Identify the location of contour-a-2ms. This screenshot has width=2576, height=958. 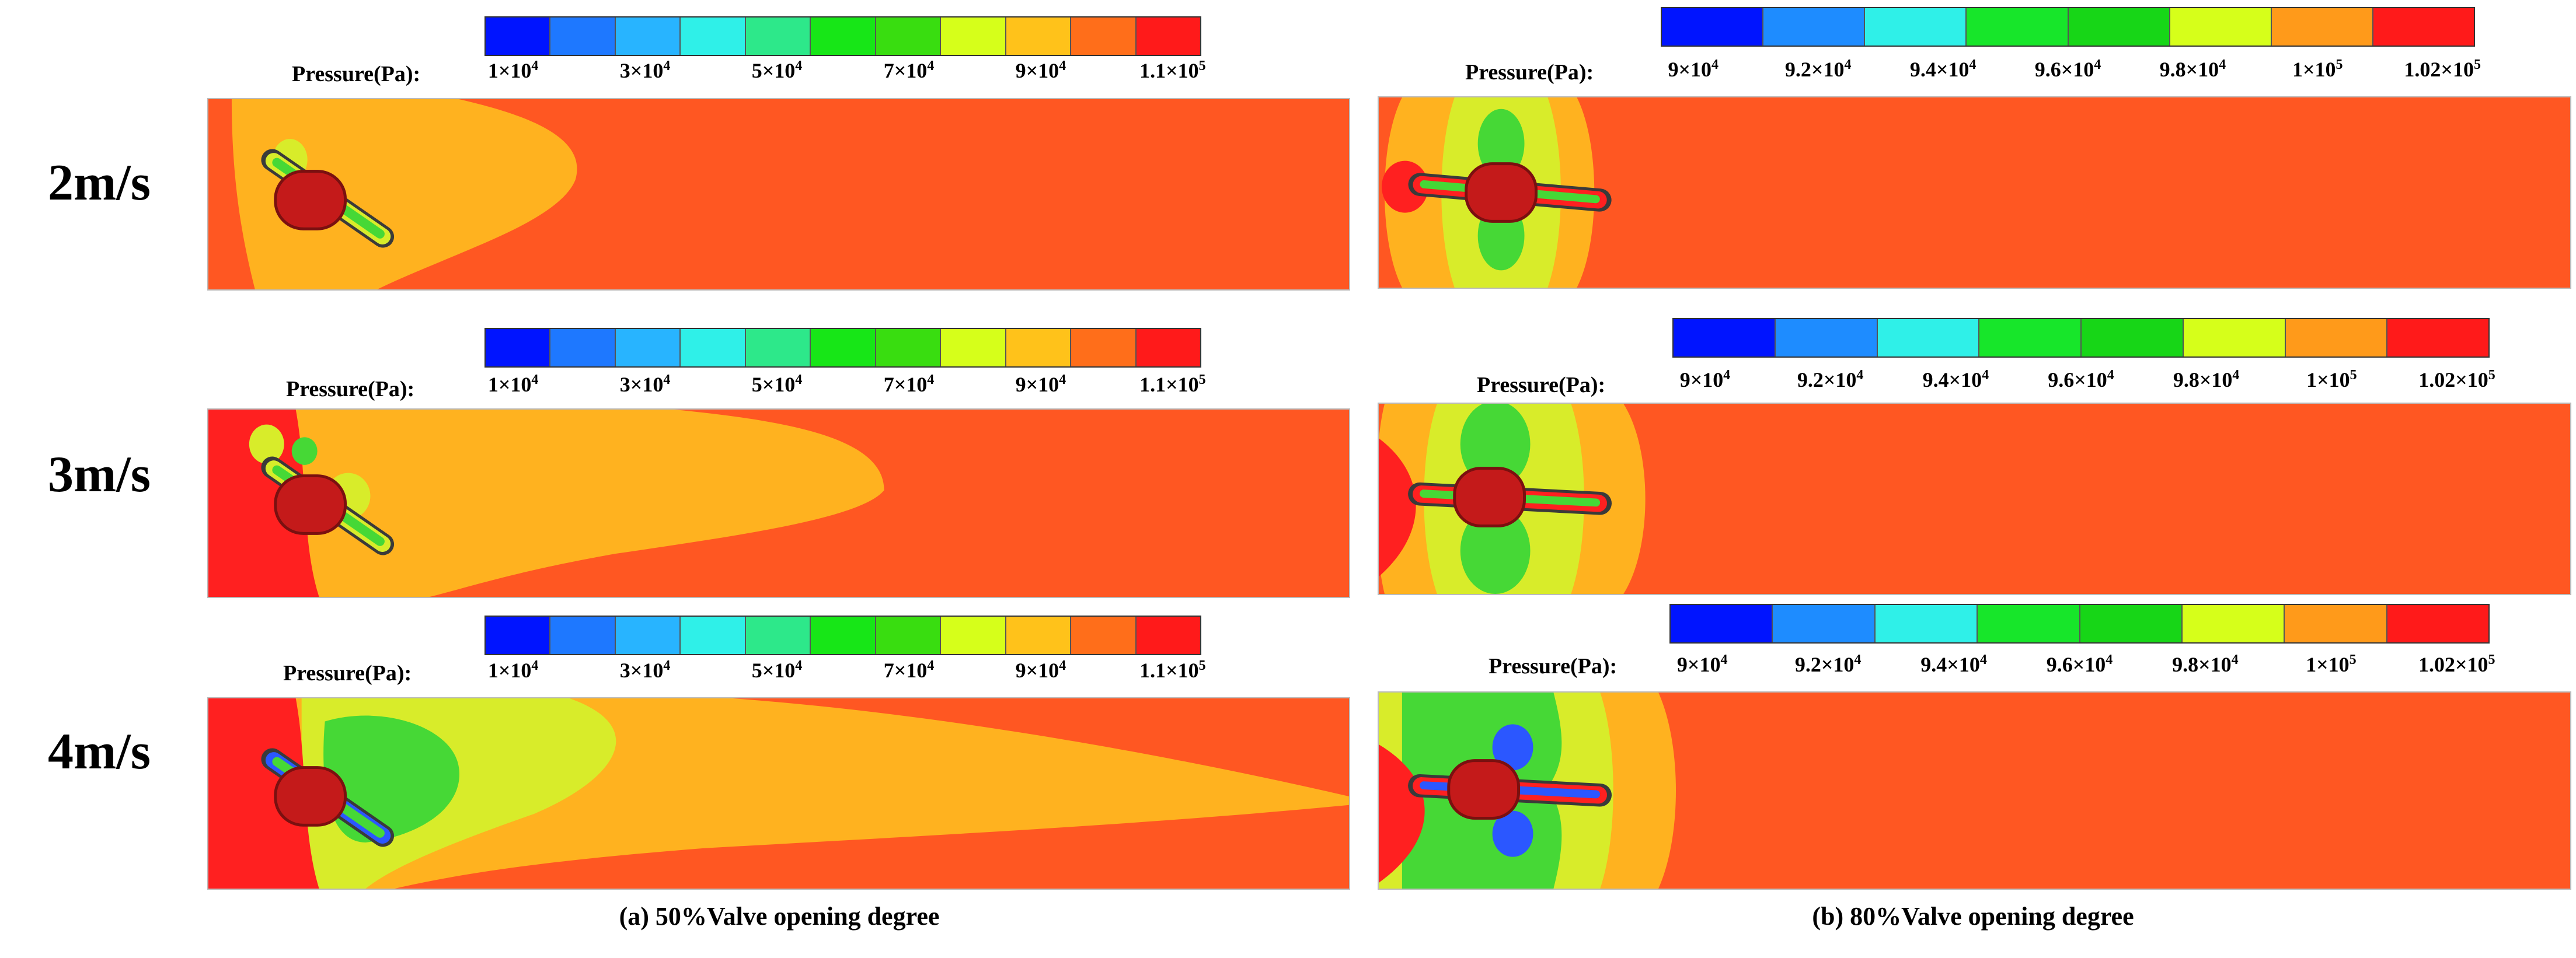
(778, 194).